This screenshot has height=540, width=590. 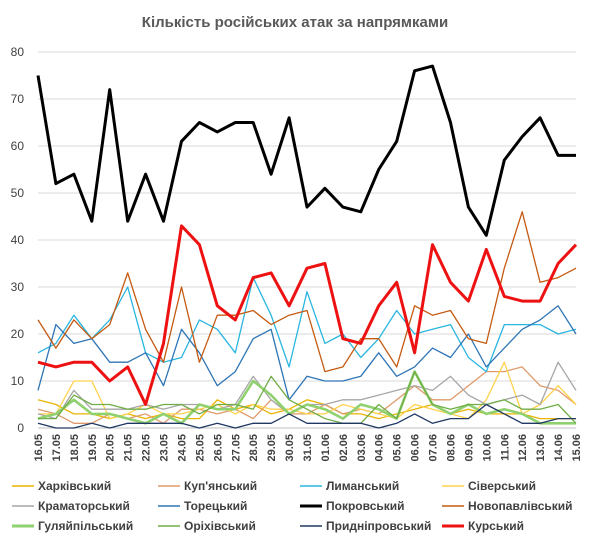 I want to click on x-tick-label: 25.05, so click(x=200, y=448).